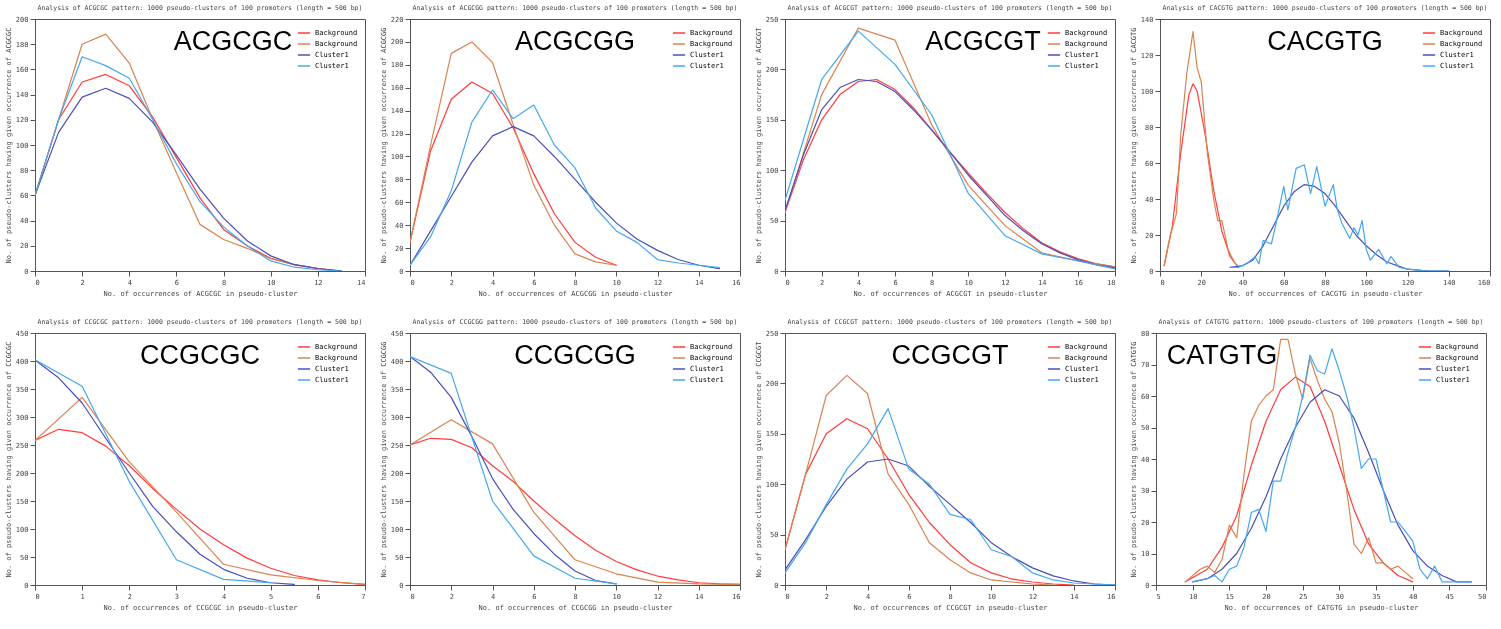  What do you see at coordinates (983, 41) in the screenshot?
I see `annotation: ACGCGT` at bounding box center [983, 41].